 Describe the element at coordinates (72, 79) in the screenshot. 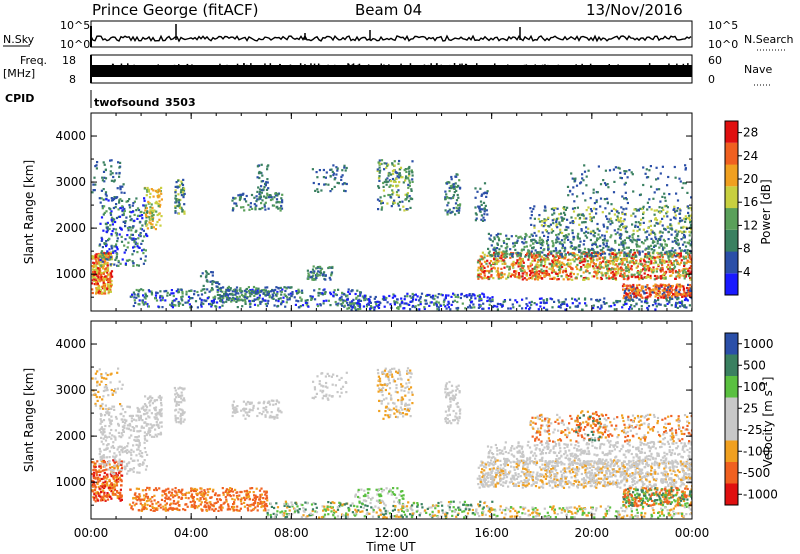

I see `freq-left-tick-bottom: 8` at that location.